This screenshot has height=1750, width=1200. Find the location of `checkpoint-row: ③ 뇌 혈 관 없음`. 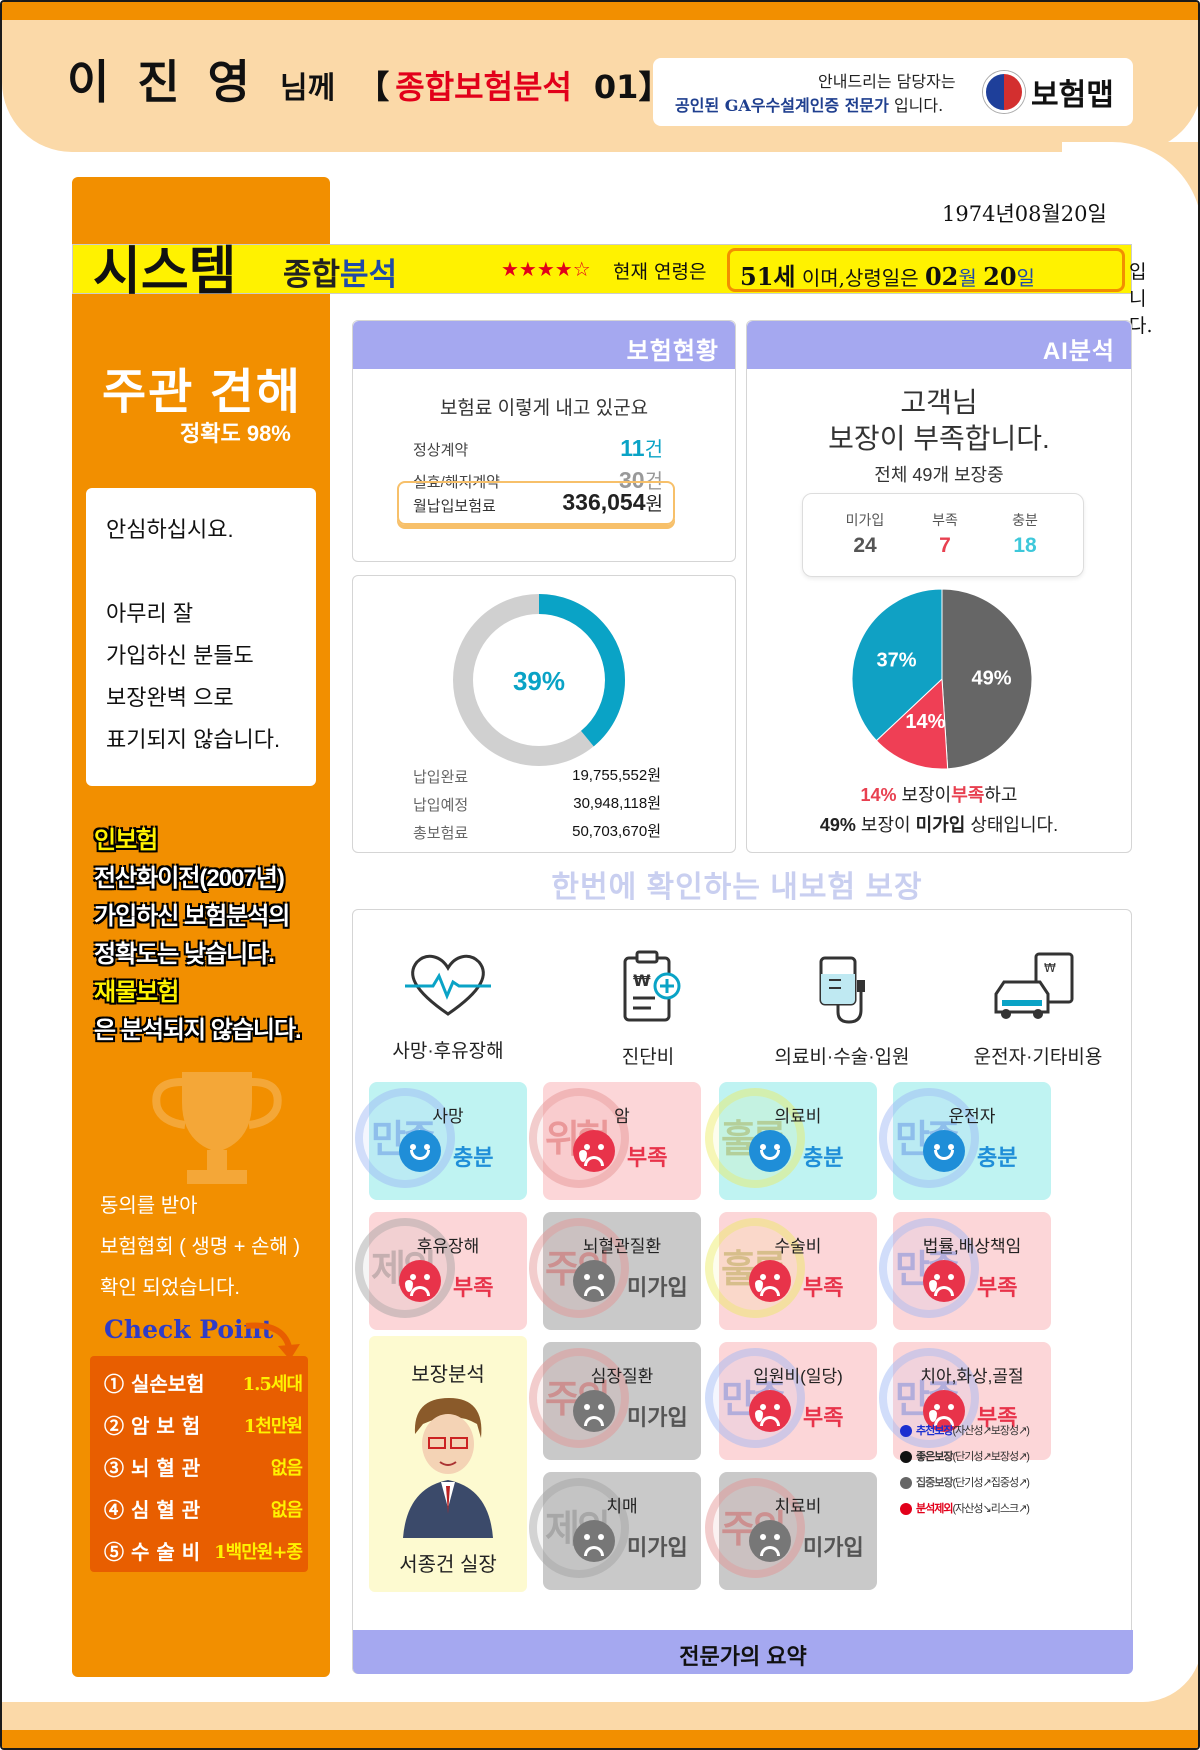

checkpoint-row: ③ 뇌 혈 관 없음 is located at coordinates (199, 1463).